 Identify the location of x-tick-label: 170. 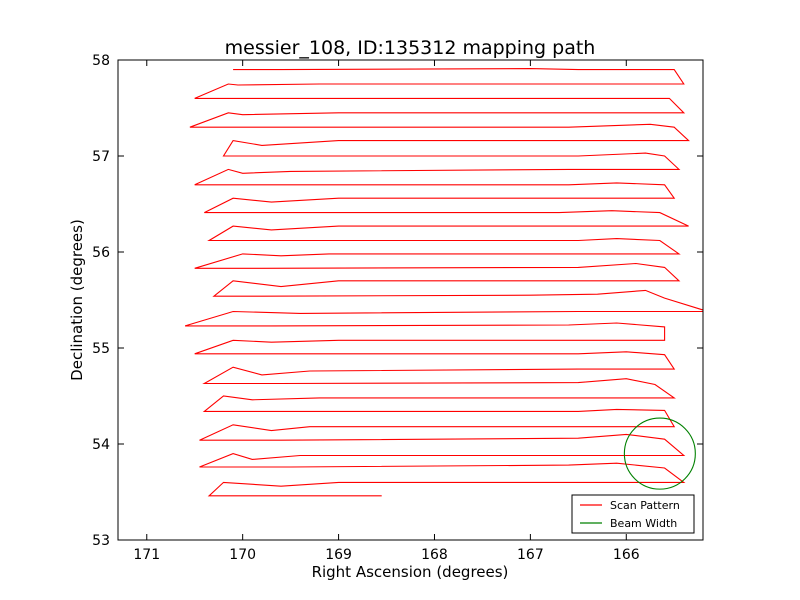
(242, 555).